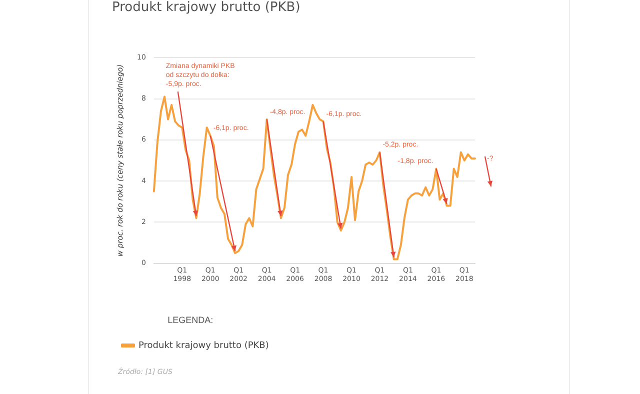 Image resolution: width=640 pixels, height=394 pixels. What do you see at coordinates (191, 320) in the screenshot?
I see `legend-title: LEGENDA:` at bounding box center [191, 320].